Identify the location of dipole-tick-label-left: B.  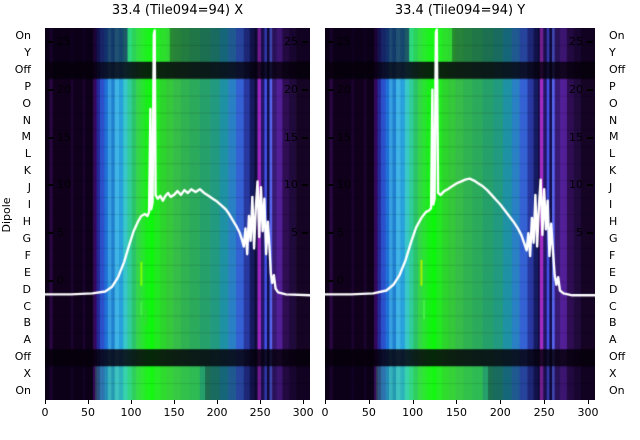
(27, 323).